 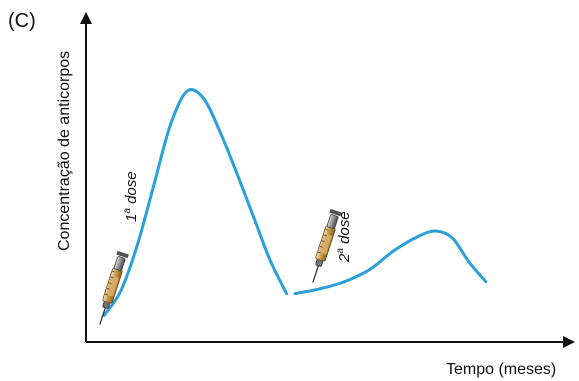 I want to click on dose-ordinal-1: 1, so click(x=131, y=218).